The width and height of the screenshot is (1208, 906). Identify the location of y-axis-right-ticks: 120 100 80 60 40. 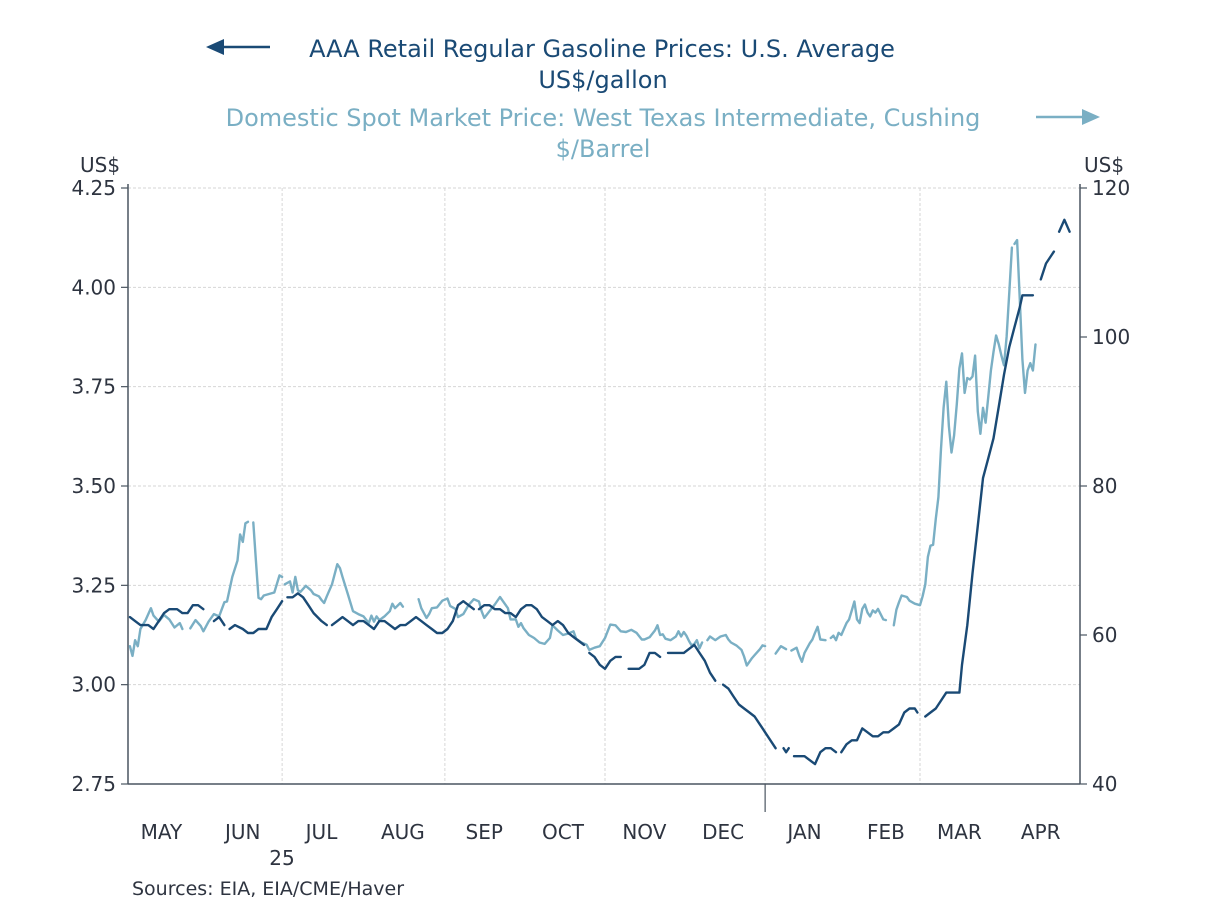
(1105, 486).